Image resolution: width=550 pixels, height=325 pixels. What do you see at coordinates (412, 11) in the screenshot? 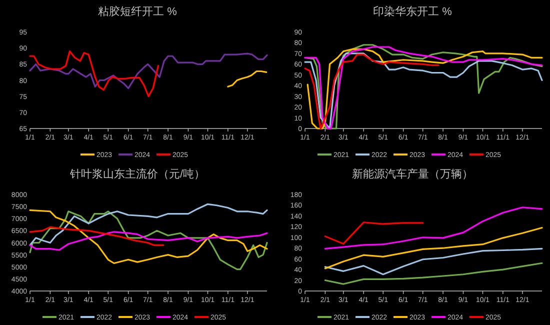
I see `chart-title: 印染华东开工 %` at bounding box center [412, 11].